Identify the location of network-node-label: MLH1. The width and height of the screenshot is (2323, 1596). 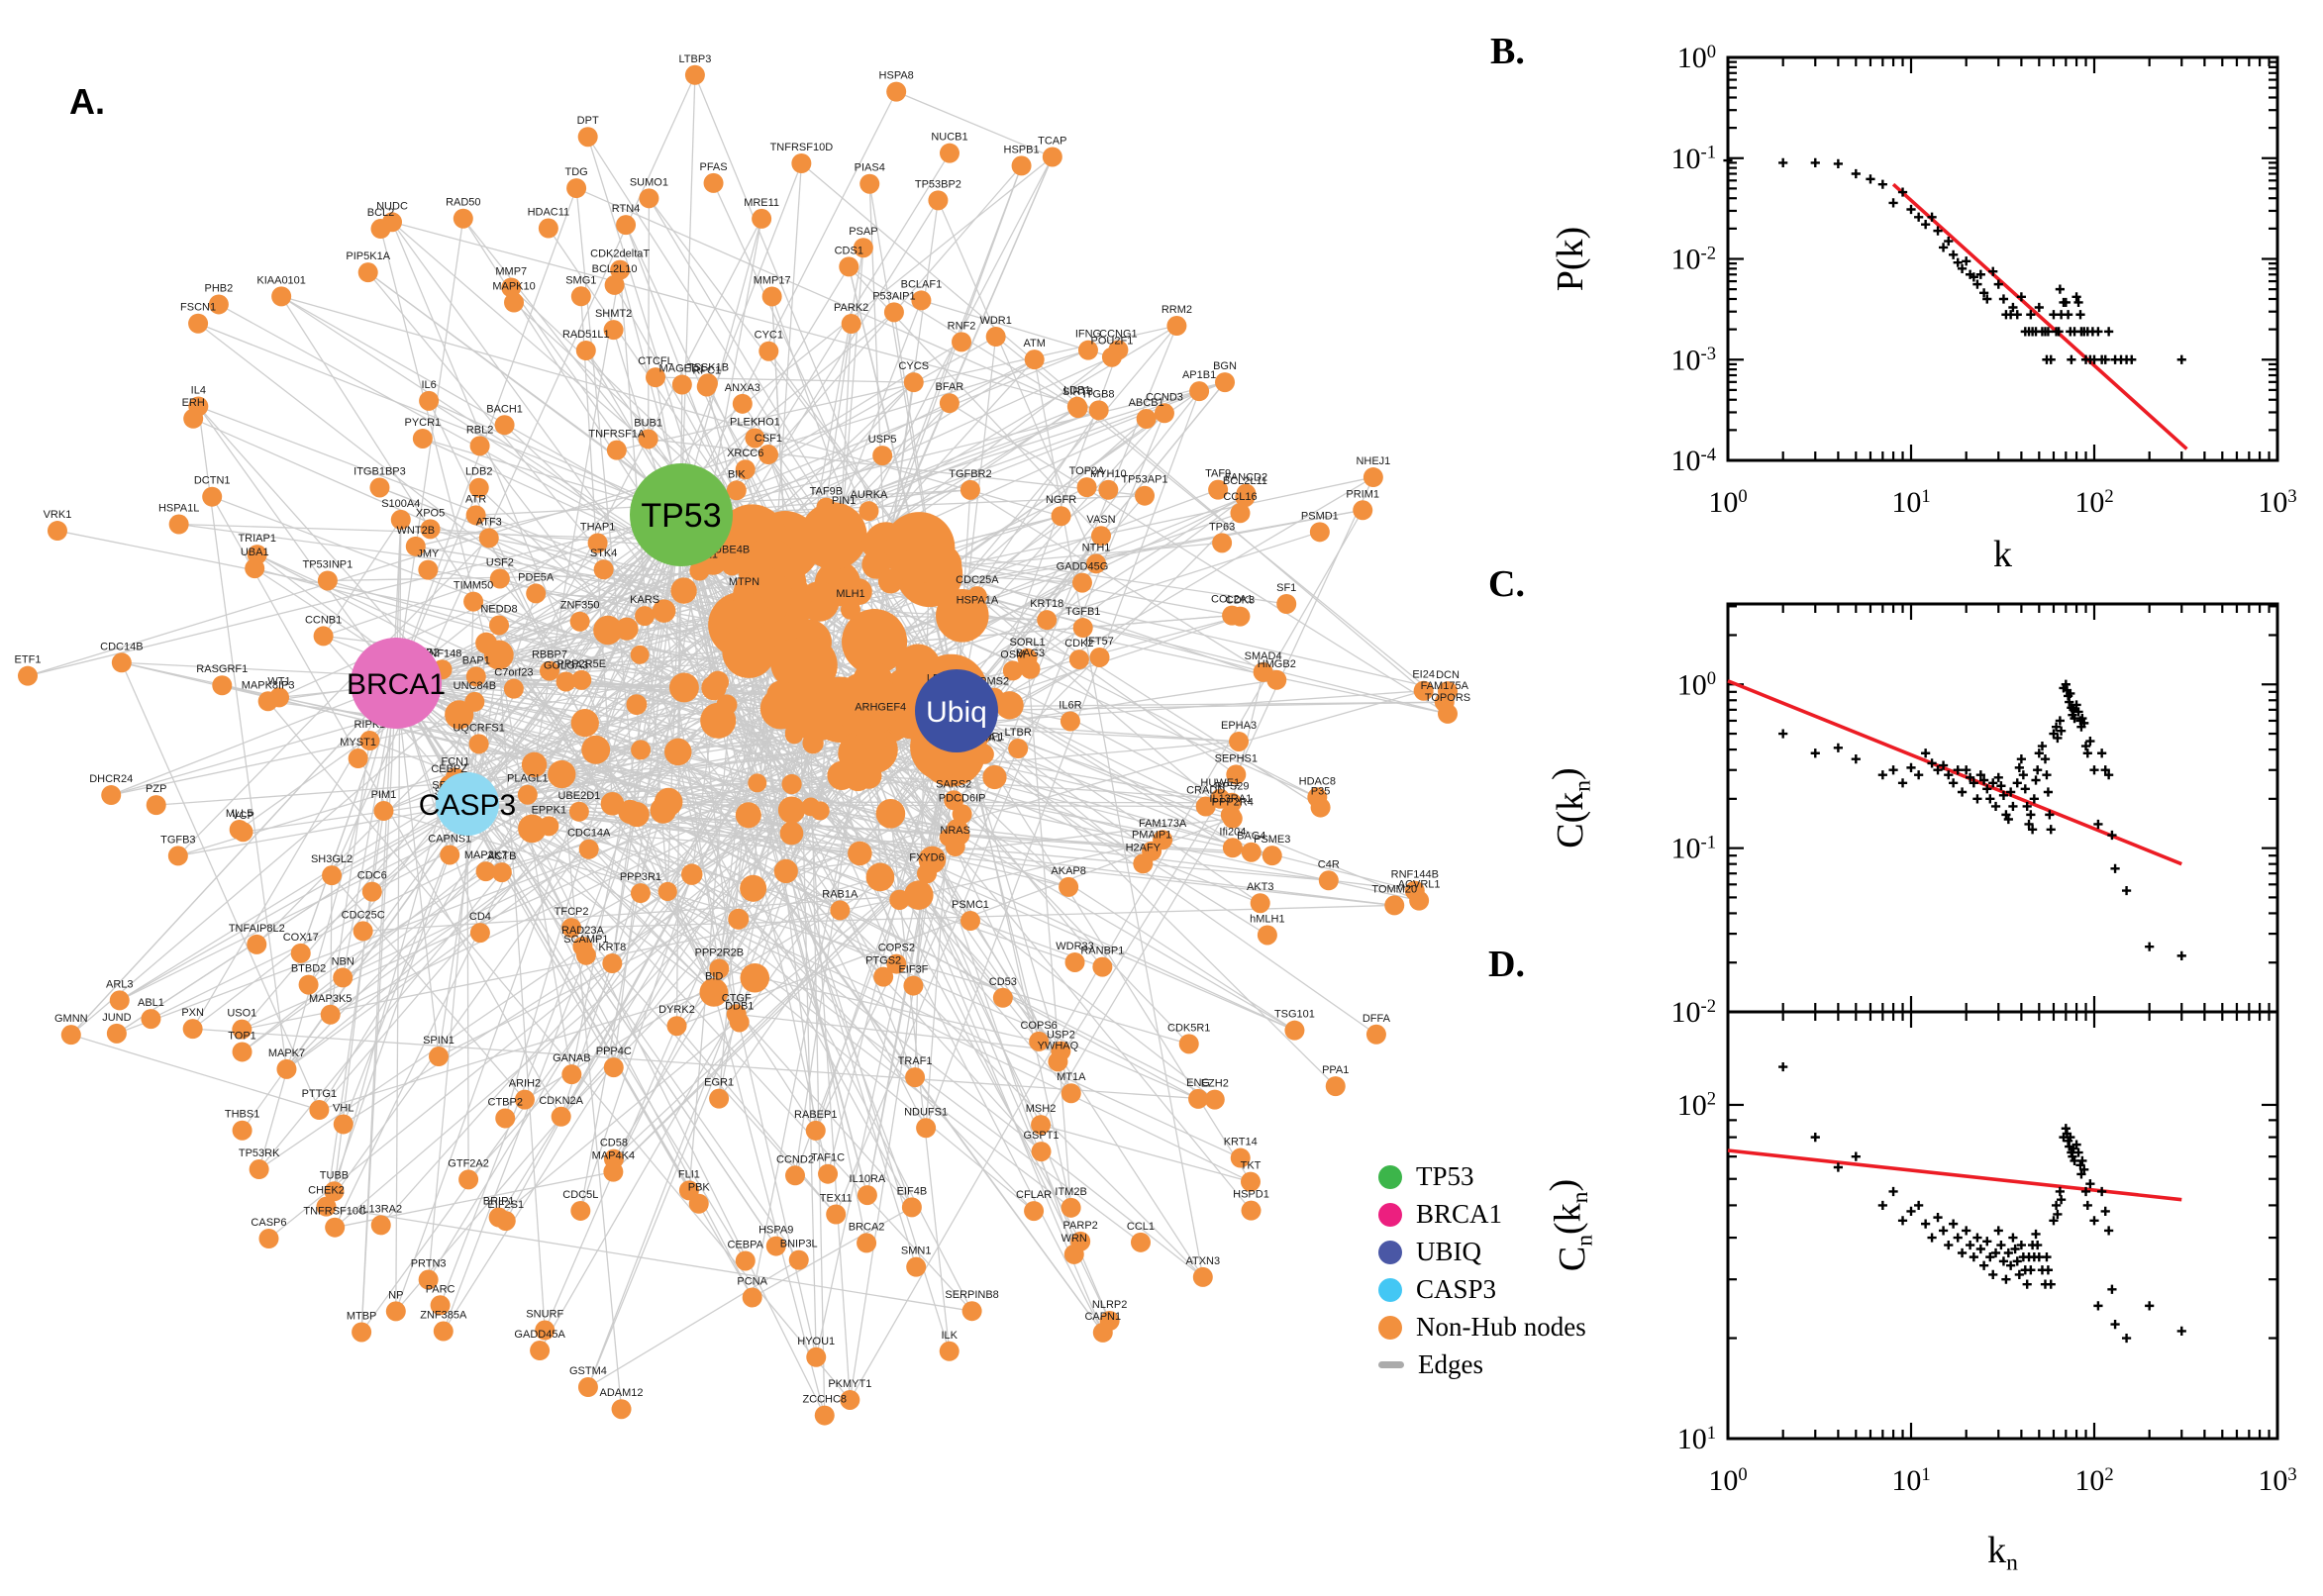
(850, 594).